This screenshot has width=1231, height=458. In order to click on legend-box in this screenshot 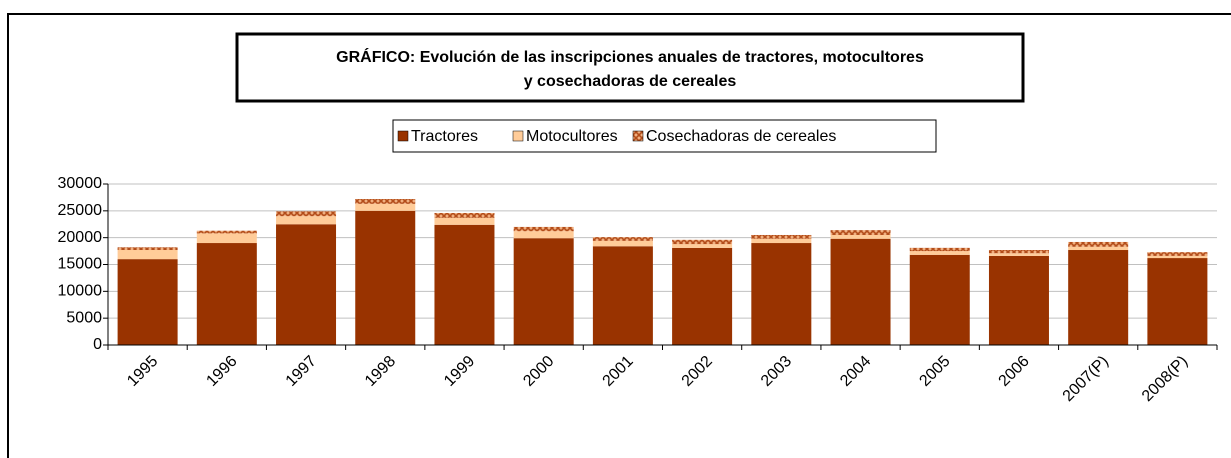, I will do `click(664, 136)`.